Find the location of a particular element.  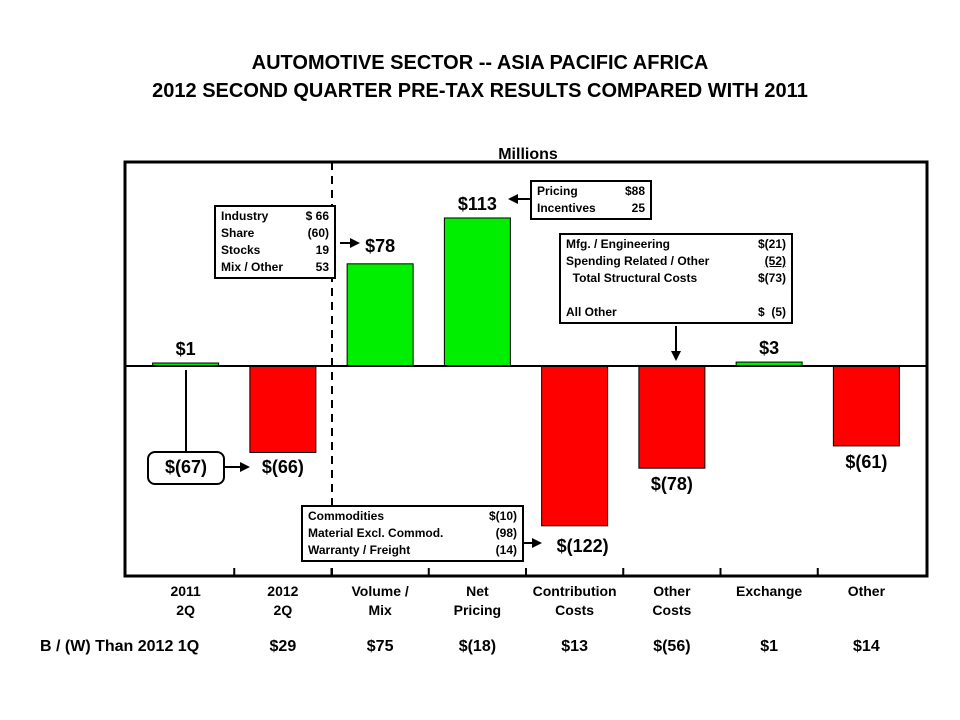

value-label-other: $(61) is located at coordinates (866, 462).